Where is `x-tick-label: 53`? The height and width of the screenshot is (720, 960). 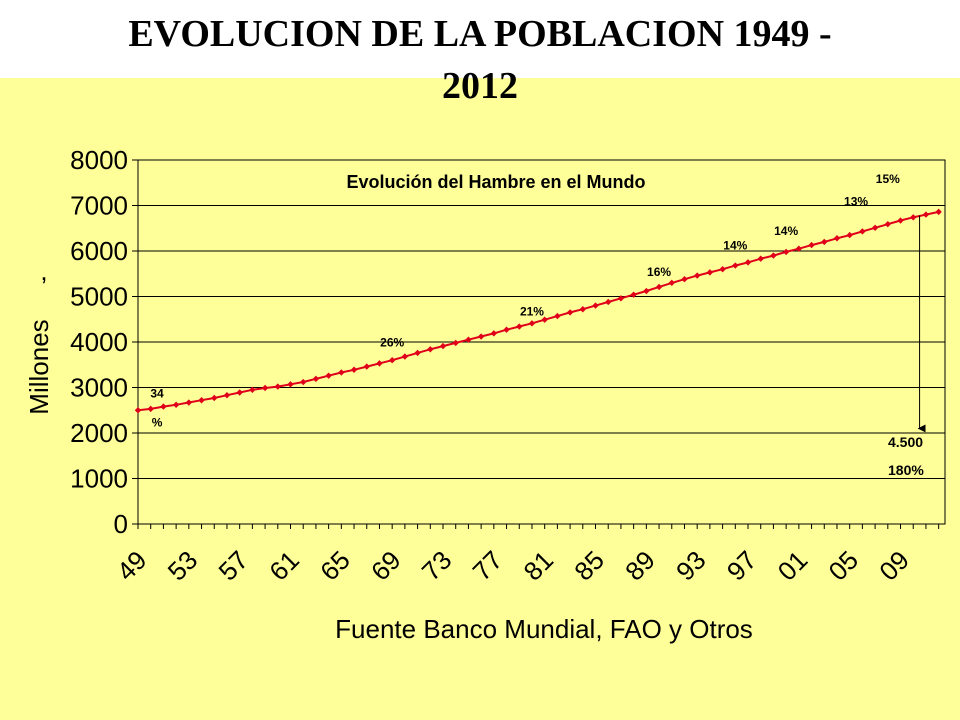 x-tick-label: 53 is located at coordinates (183, 566).